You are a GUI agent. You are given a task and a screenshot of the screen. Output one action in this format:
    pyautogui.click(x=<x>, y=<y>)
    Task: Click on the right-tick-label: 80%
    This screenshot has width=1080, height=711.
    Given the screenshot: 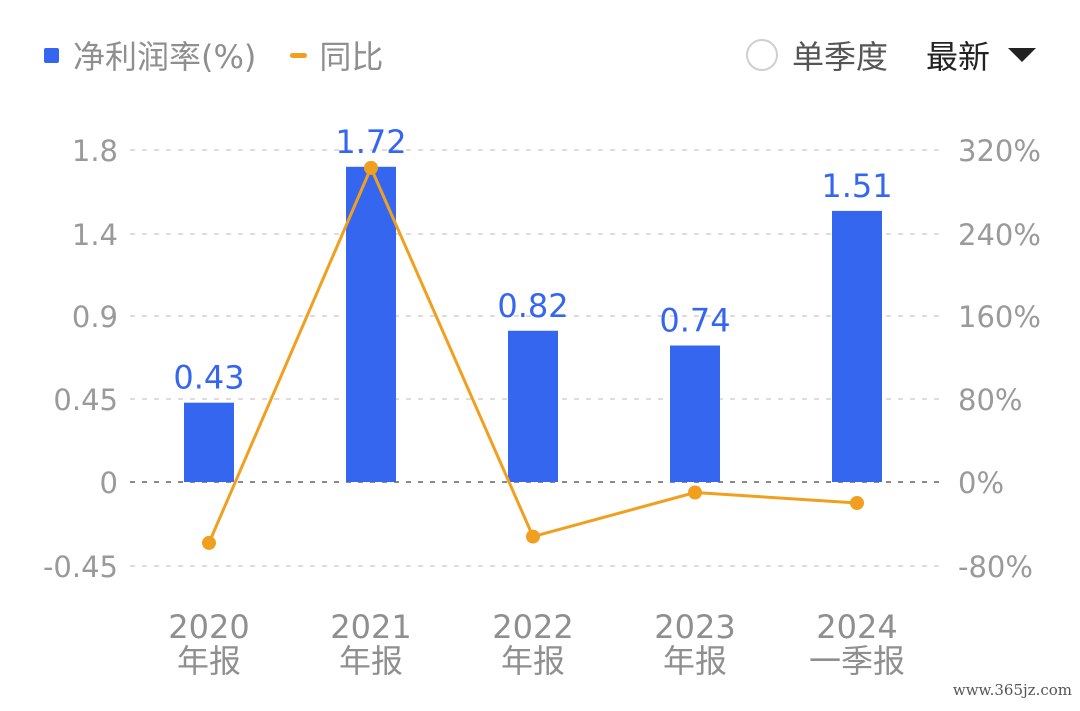 What is the action you would take?
    pyautogui.click(x=990, y=400)
    